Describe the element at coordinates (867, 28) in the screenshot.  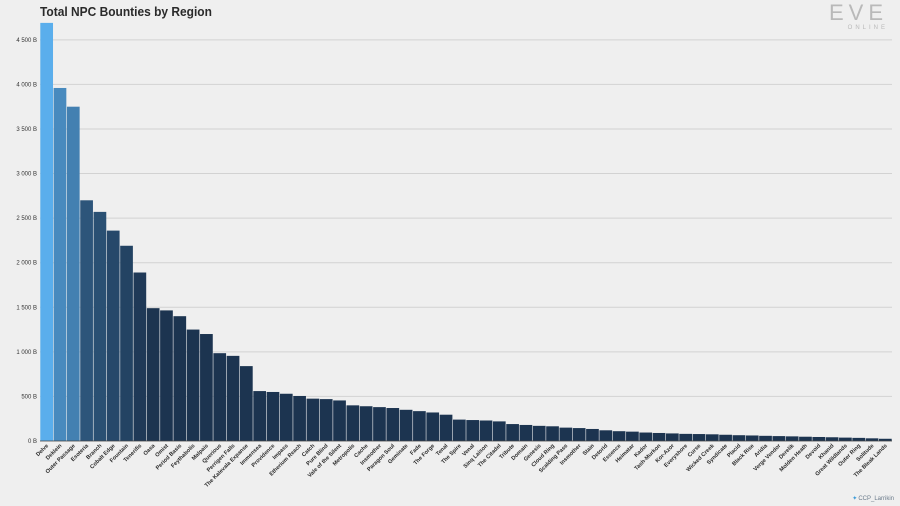
I see `logo-sub-text: ONLINE` at that location.